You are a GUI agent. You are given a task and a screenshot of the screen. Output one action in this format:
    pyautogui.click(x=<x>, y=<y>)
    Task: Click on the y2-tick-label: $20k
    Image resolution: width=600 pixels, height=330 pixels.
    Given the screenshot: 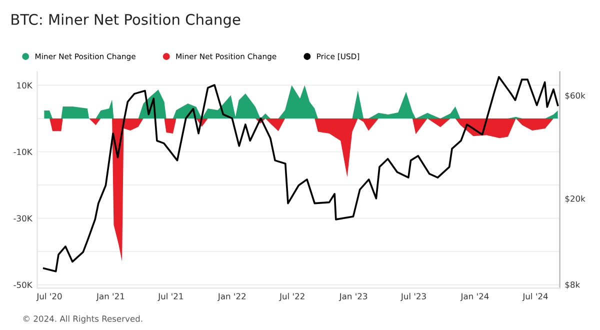 What is the action you would take?
    pyautogui.click(x=575, y=199)
    